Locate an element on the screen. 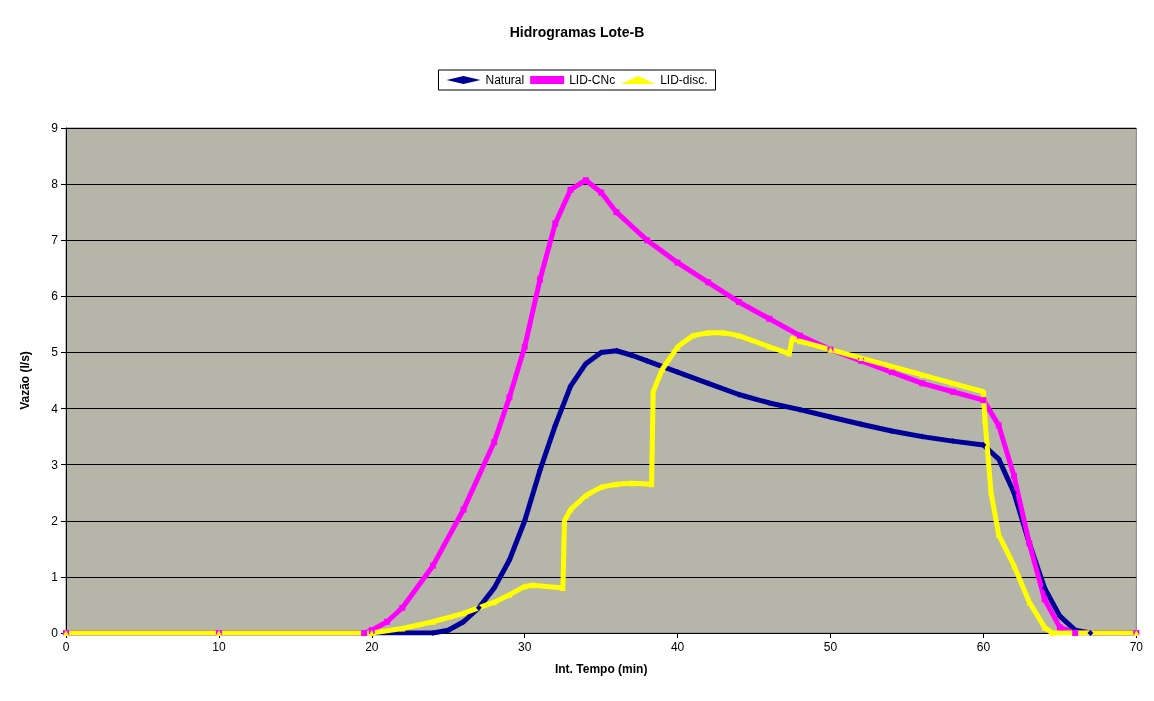 This screenshot has height=701, width=1154. x-tick-label: 30 is located at coordinates (525, 647).